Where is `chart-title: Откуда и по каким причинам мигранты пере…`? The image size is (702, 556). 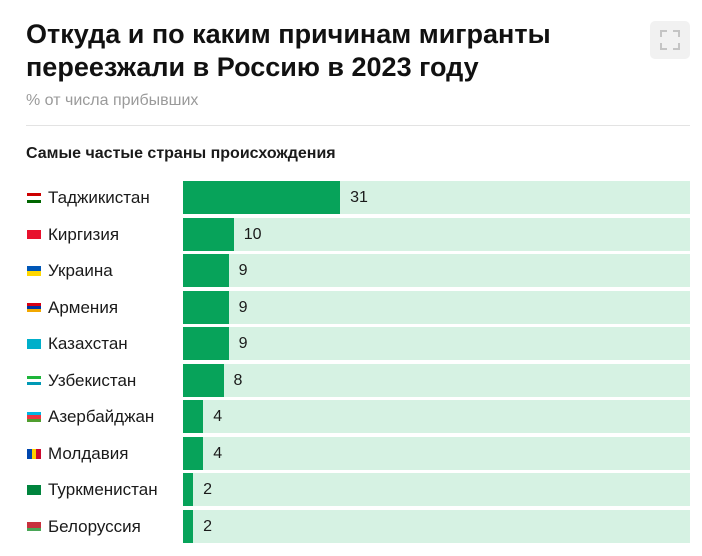 chart-title: Откуда и по каким причинам мигранты пере… is located at coordinates (288, 50).